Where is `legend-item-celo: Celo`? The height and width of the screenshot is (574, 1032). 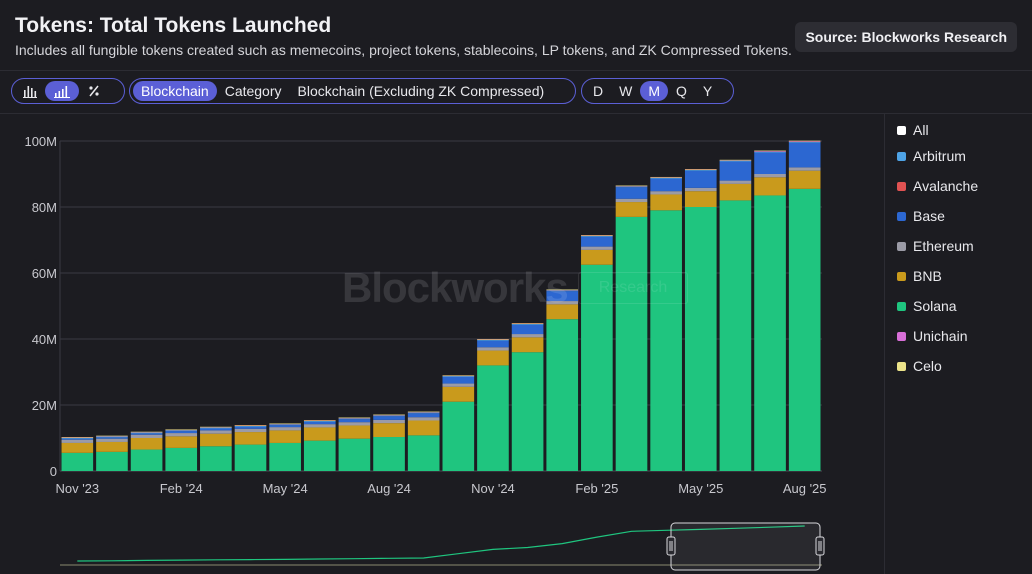 legend-item-celo: Celo is located at coordinates (919, 366).